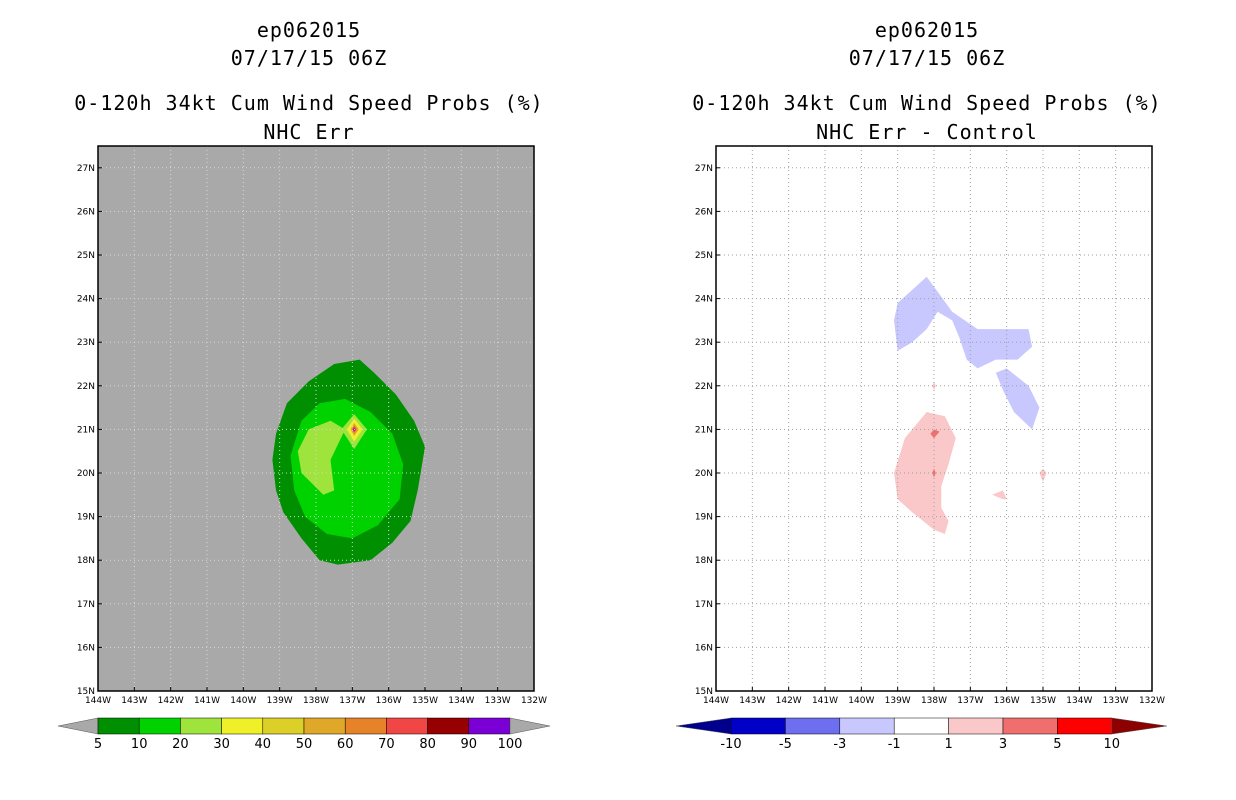 Image resolution: width=1236 pixels, height=800 pixels. What do you see at coordinates (1043, 475) in the screenshot?
I see `contour-1-to-3-b` at bounding box center [1043, 475].